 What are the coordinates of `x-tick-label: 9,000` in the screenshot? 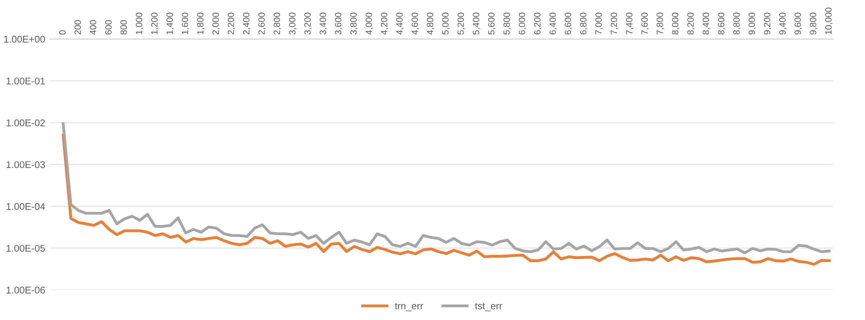 It's located at (752, 23).